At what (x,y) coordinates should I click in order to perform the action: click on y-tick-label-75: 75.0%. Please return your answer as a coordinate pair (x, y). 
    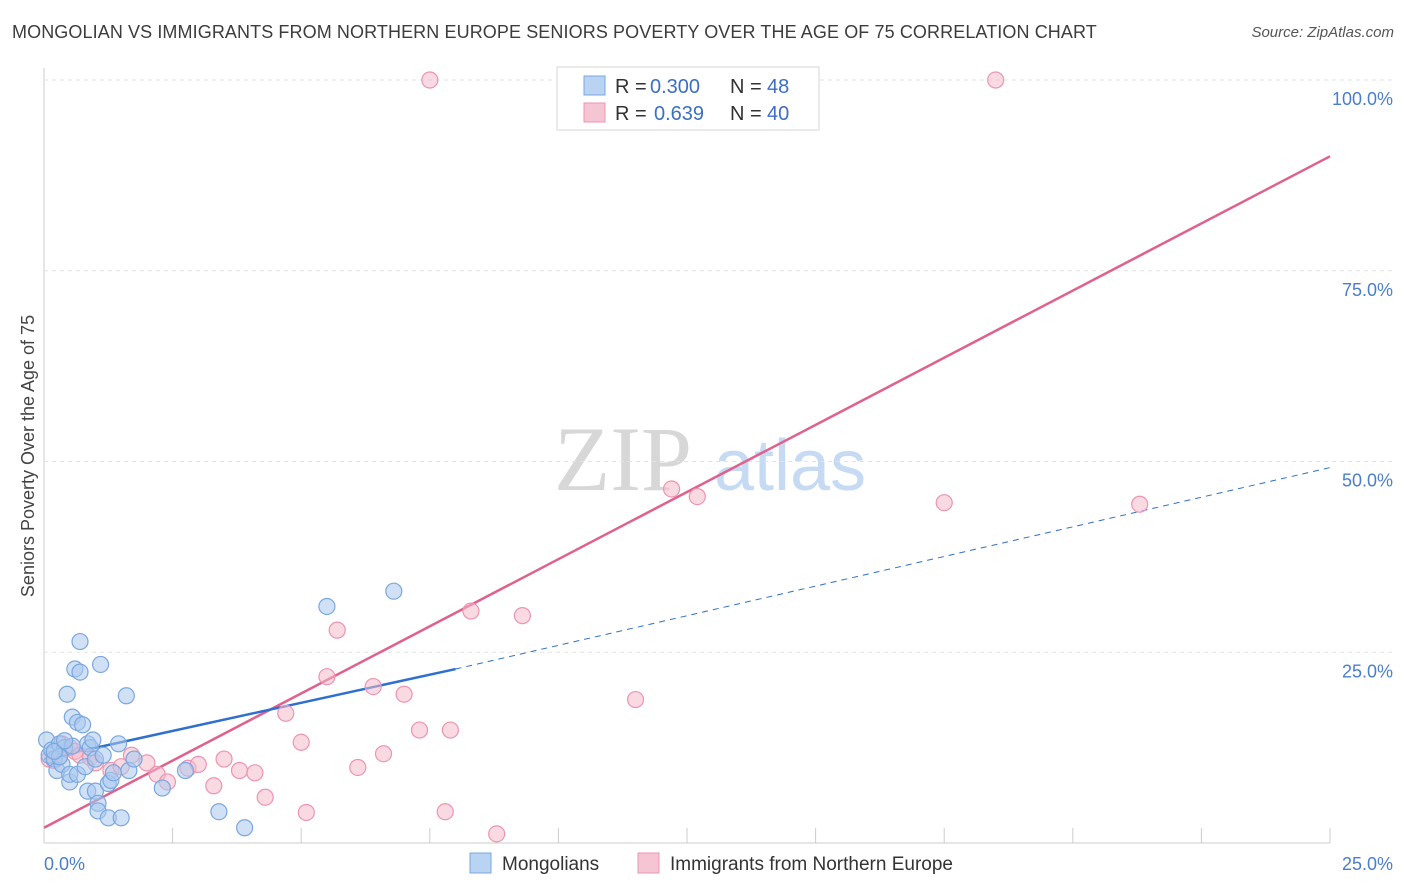
    Looking at the image, I should click on (1367, 290).